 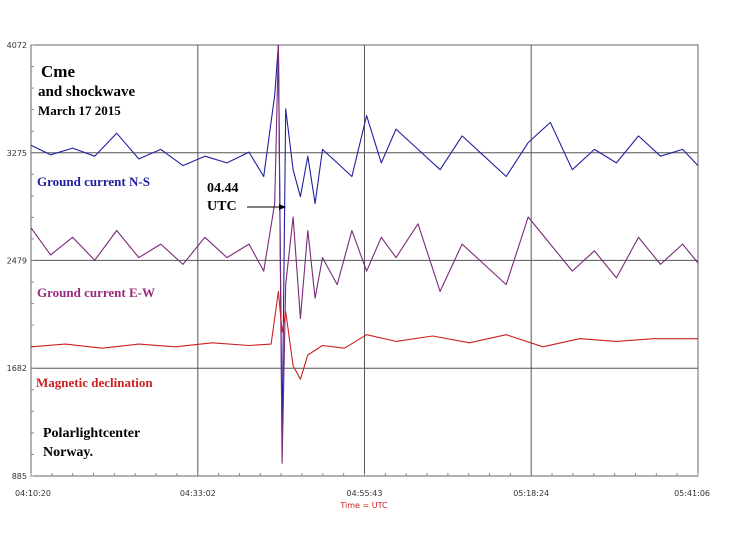 I want to click on event-label-line-1: 04.44, so click(x=223, y=188).